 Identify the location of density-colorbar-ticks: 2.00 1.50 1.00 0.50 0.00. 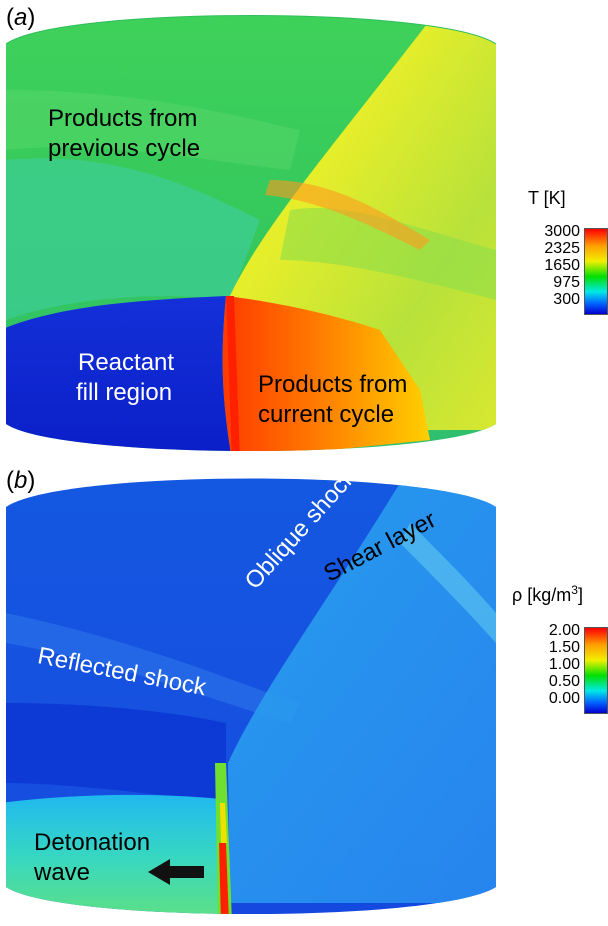
(554, 664).